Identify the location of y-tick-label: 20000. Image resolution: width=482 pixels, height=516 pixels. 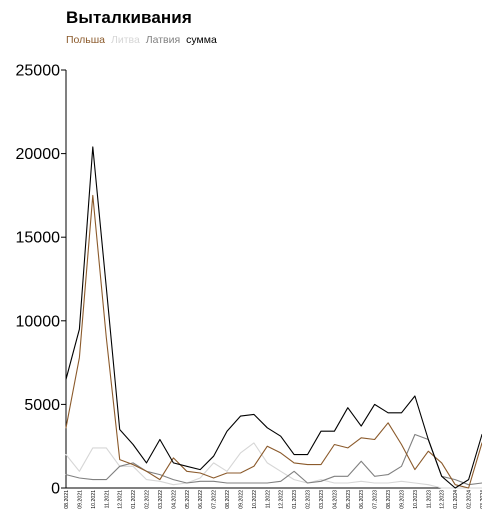
(38, 154).